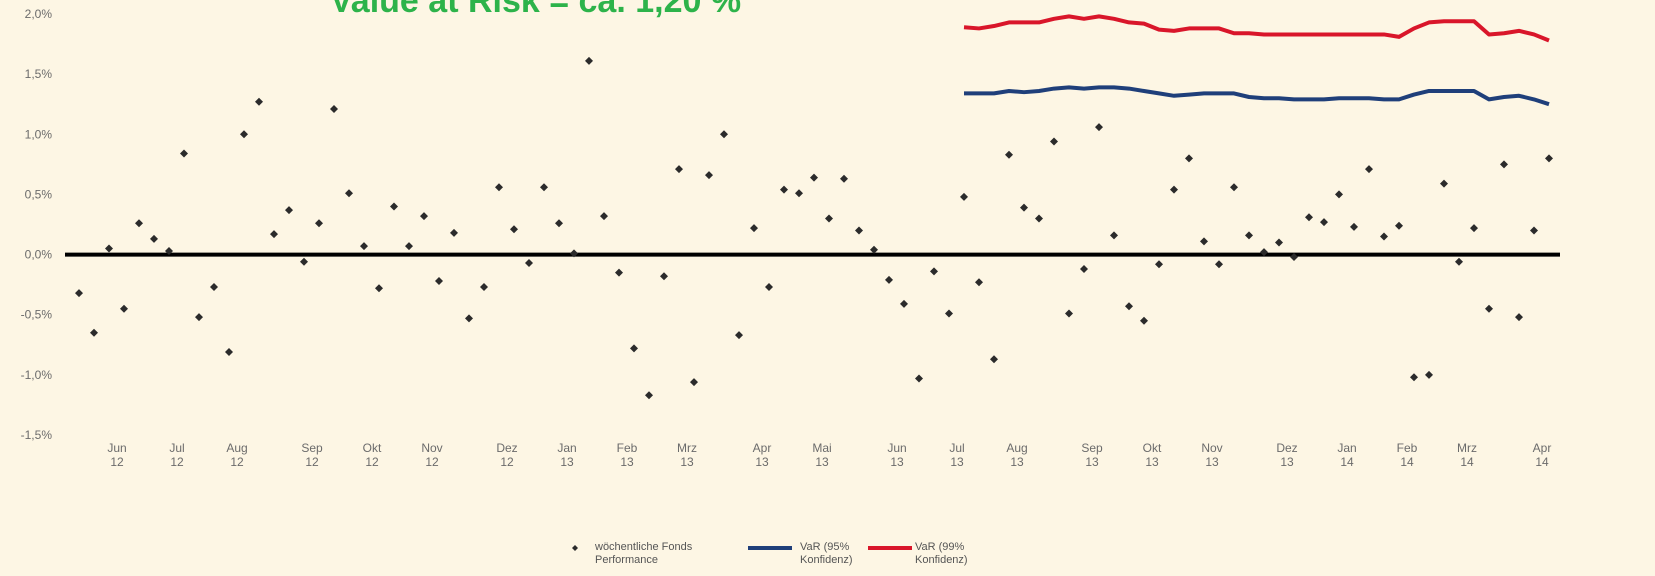 The width and height of the screenshot is (1655, 576). I want to click on x-tick-label: Apr 14, so click(1542, 455).